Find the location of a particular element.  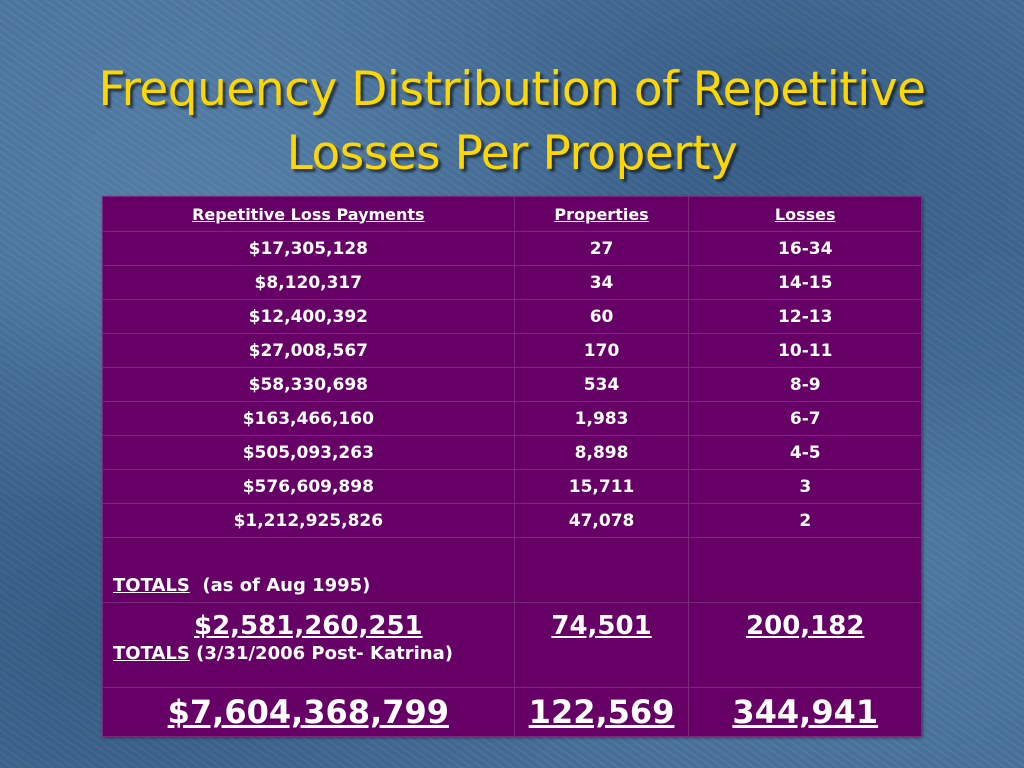

header-cell: Properties is located at coordinates (601, 214).